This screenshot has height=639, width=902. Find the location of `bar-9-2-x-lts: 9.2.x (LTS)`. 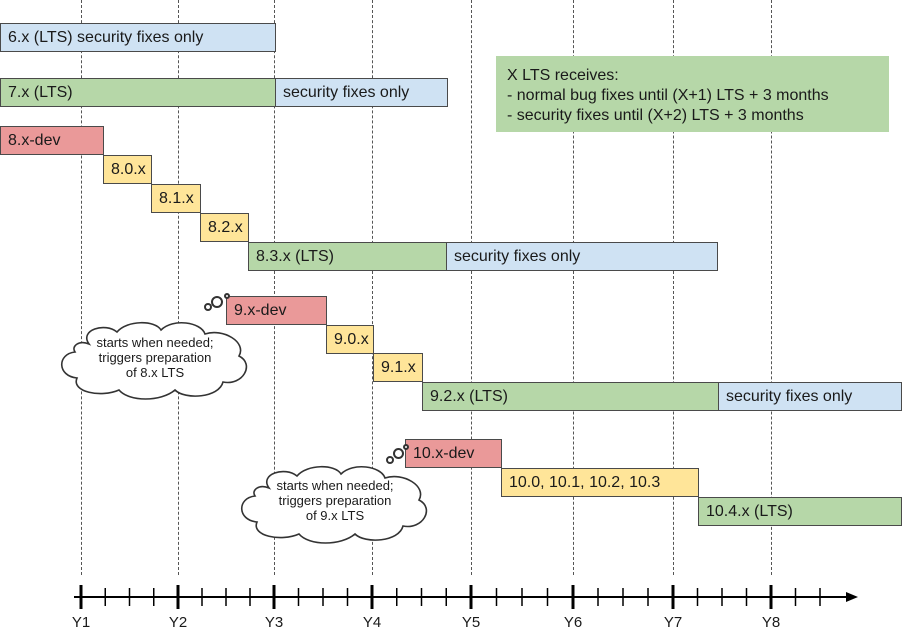

bar-9-2-x-lts: 9.2.x (LTS) is located at coordinates (570, 396).